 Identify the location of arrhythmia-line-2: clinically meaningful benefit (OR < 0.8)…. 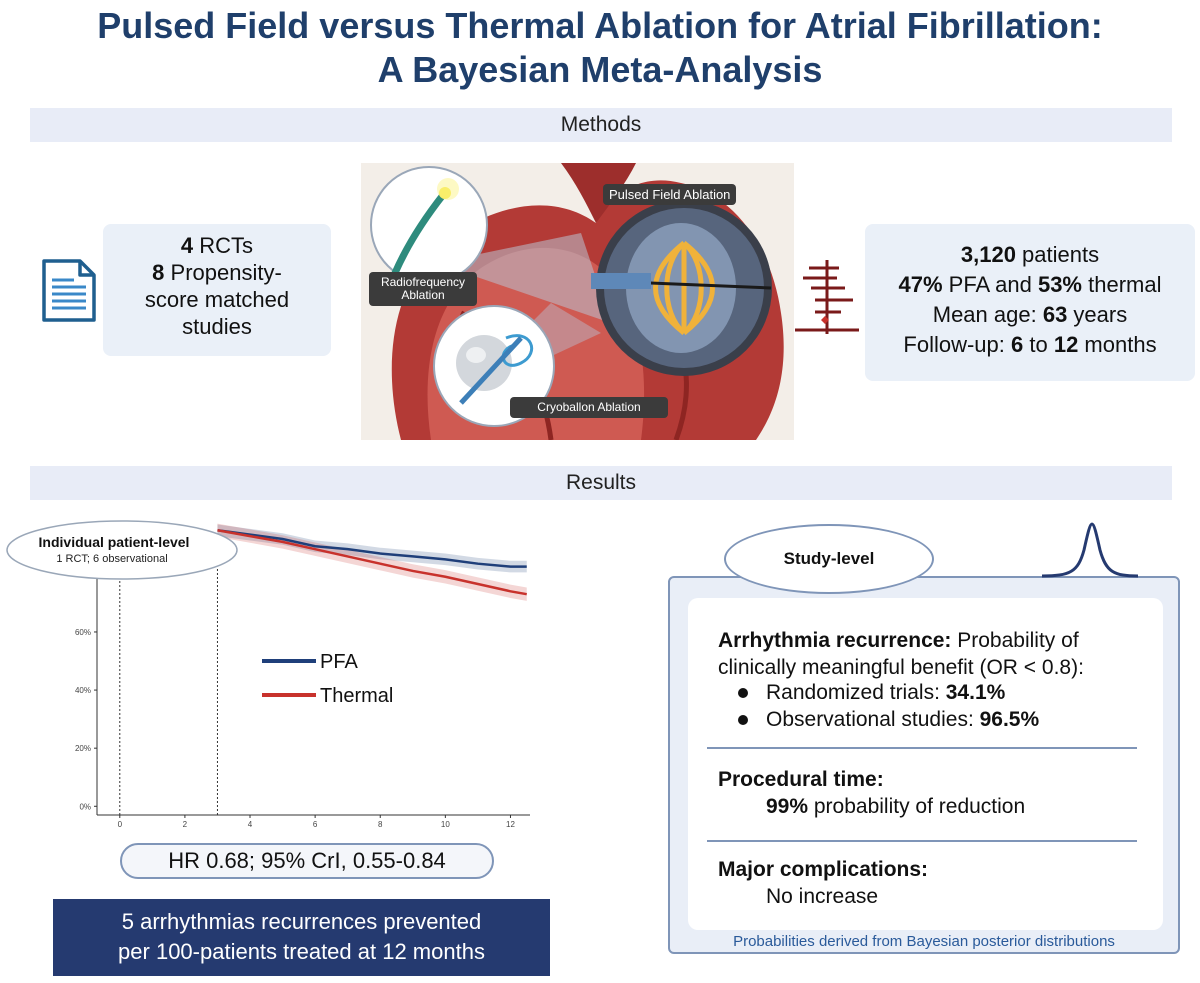
(901, 667).